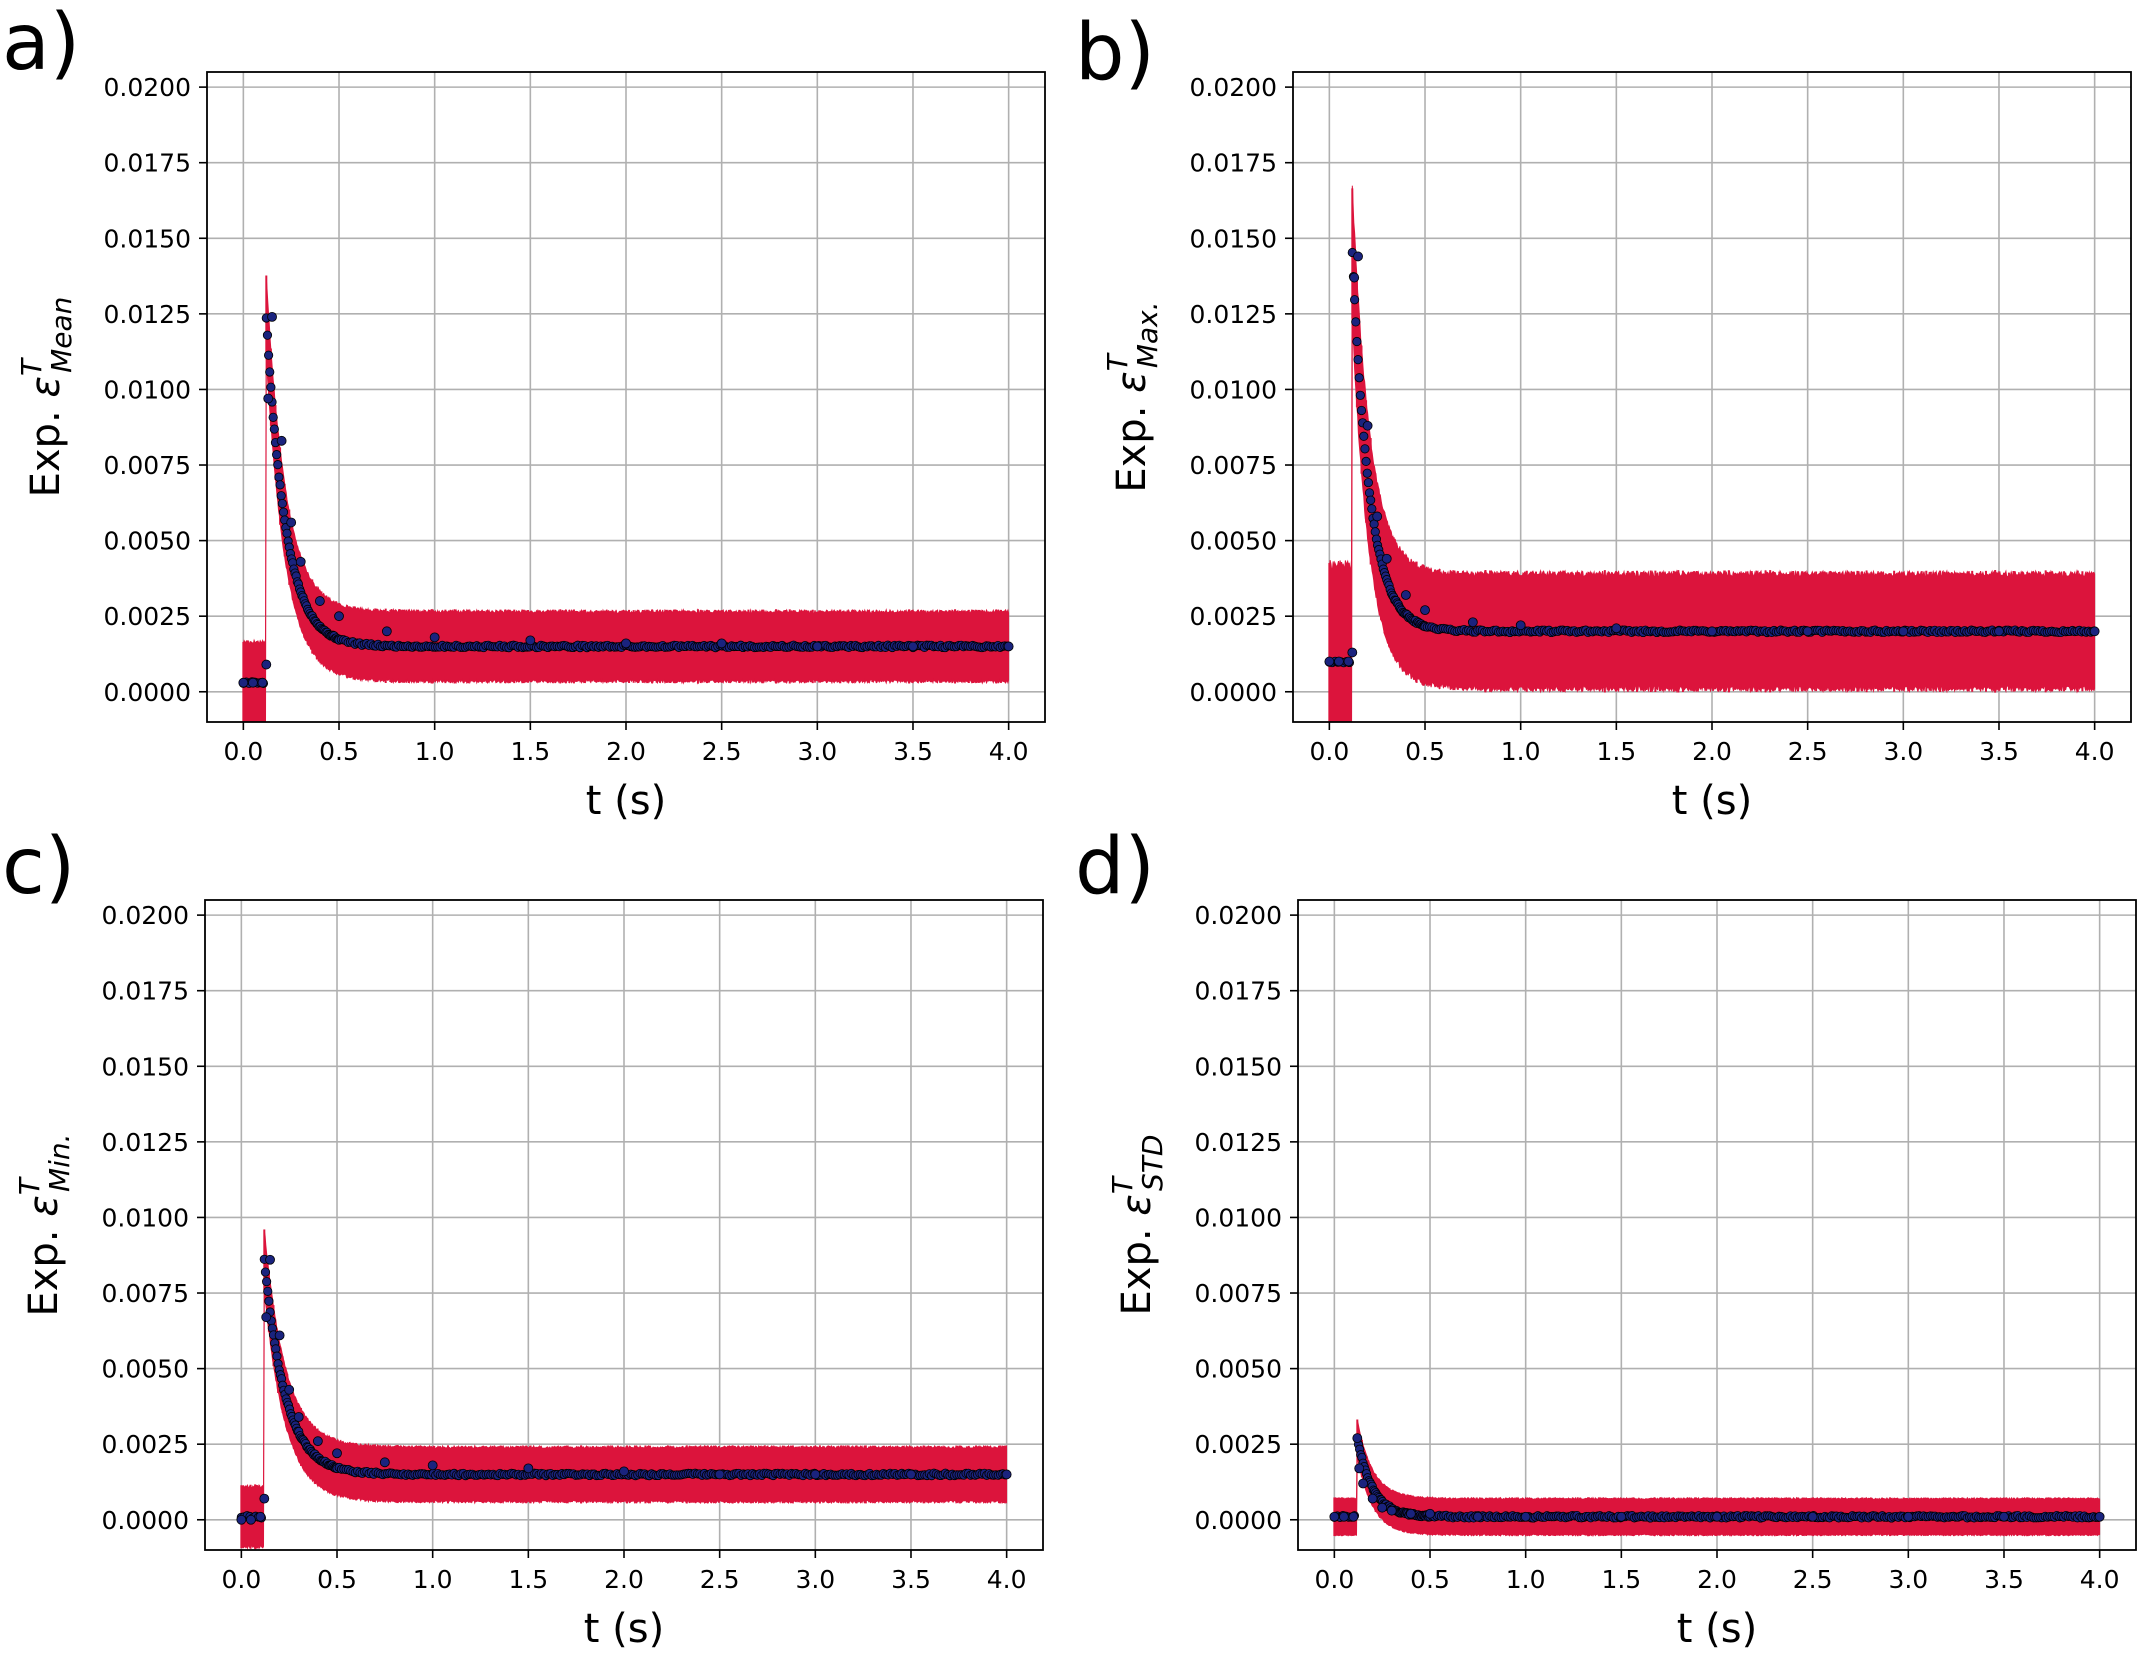 The image size is (2151, 1656). I want to click on y-axis-title-subscript: STD, so click(1152, 1163).